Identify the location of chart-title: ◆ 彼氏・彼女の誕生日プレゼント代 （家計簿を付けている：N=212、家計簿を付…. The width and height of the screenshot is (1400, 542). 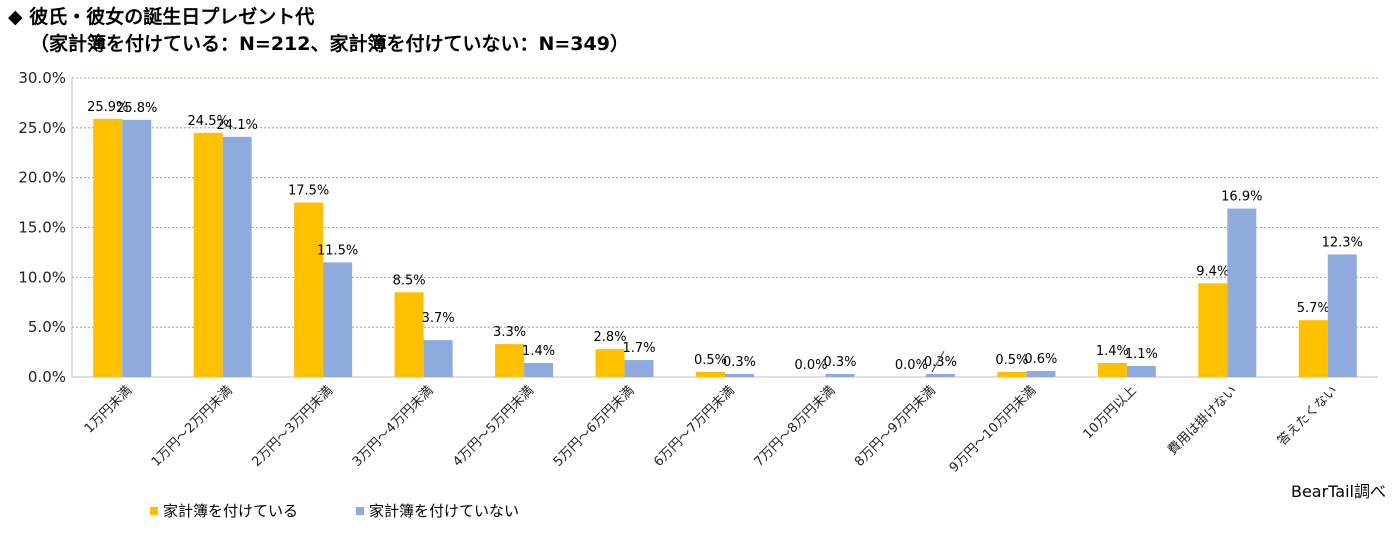
(318, 31).